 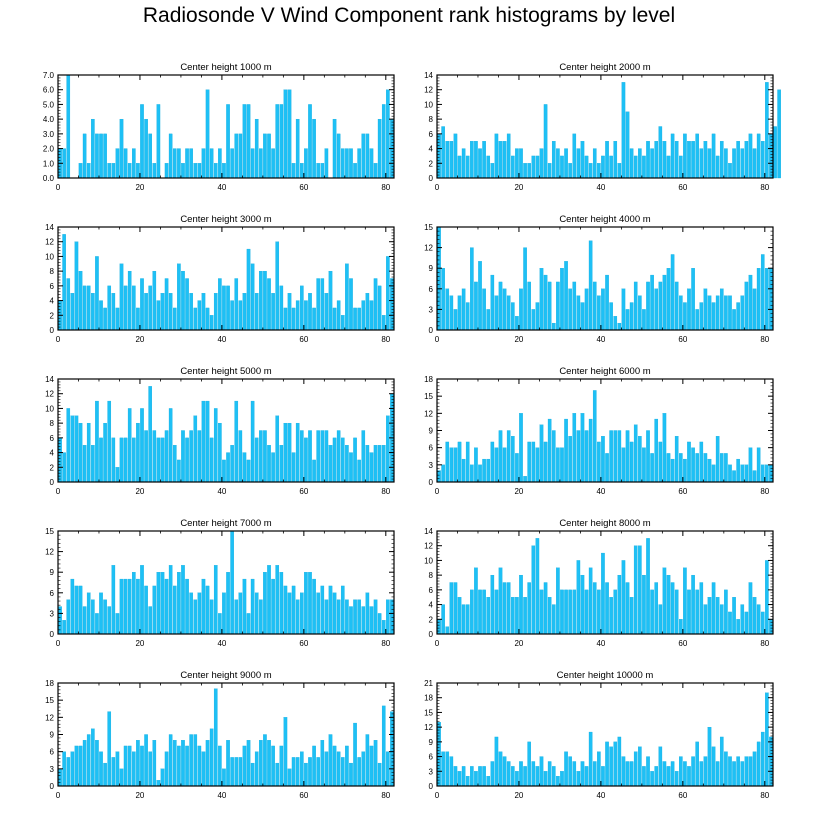 What do you see at coordinates (605, 675) in the screenshot?
I see `panel-title: Center height 10000 m` at bounding box center [605, 675].